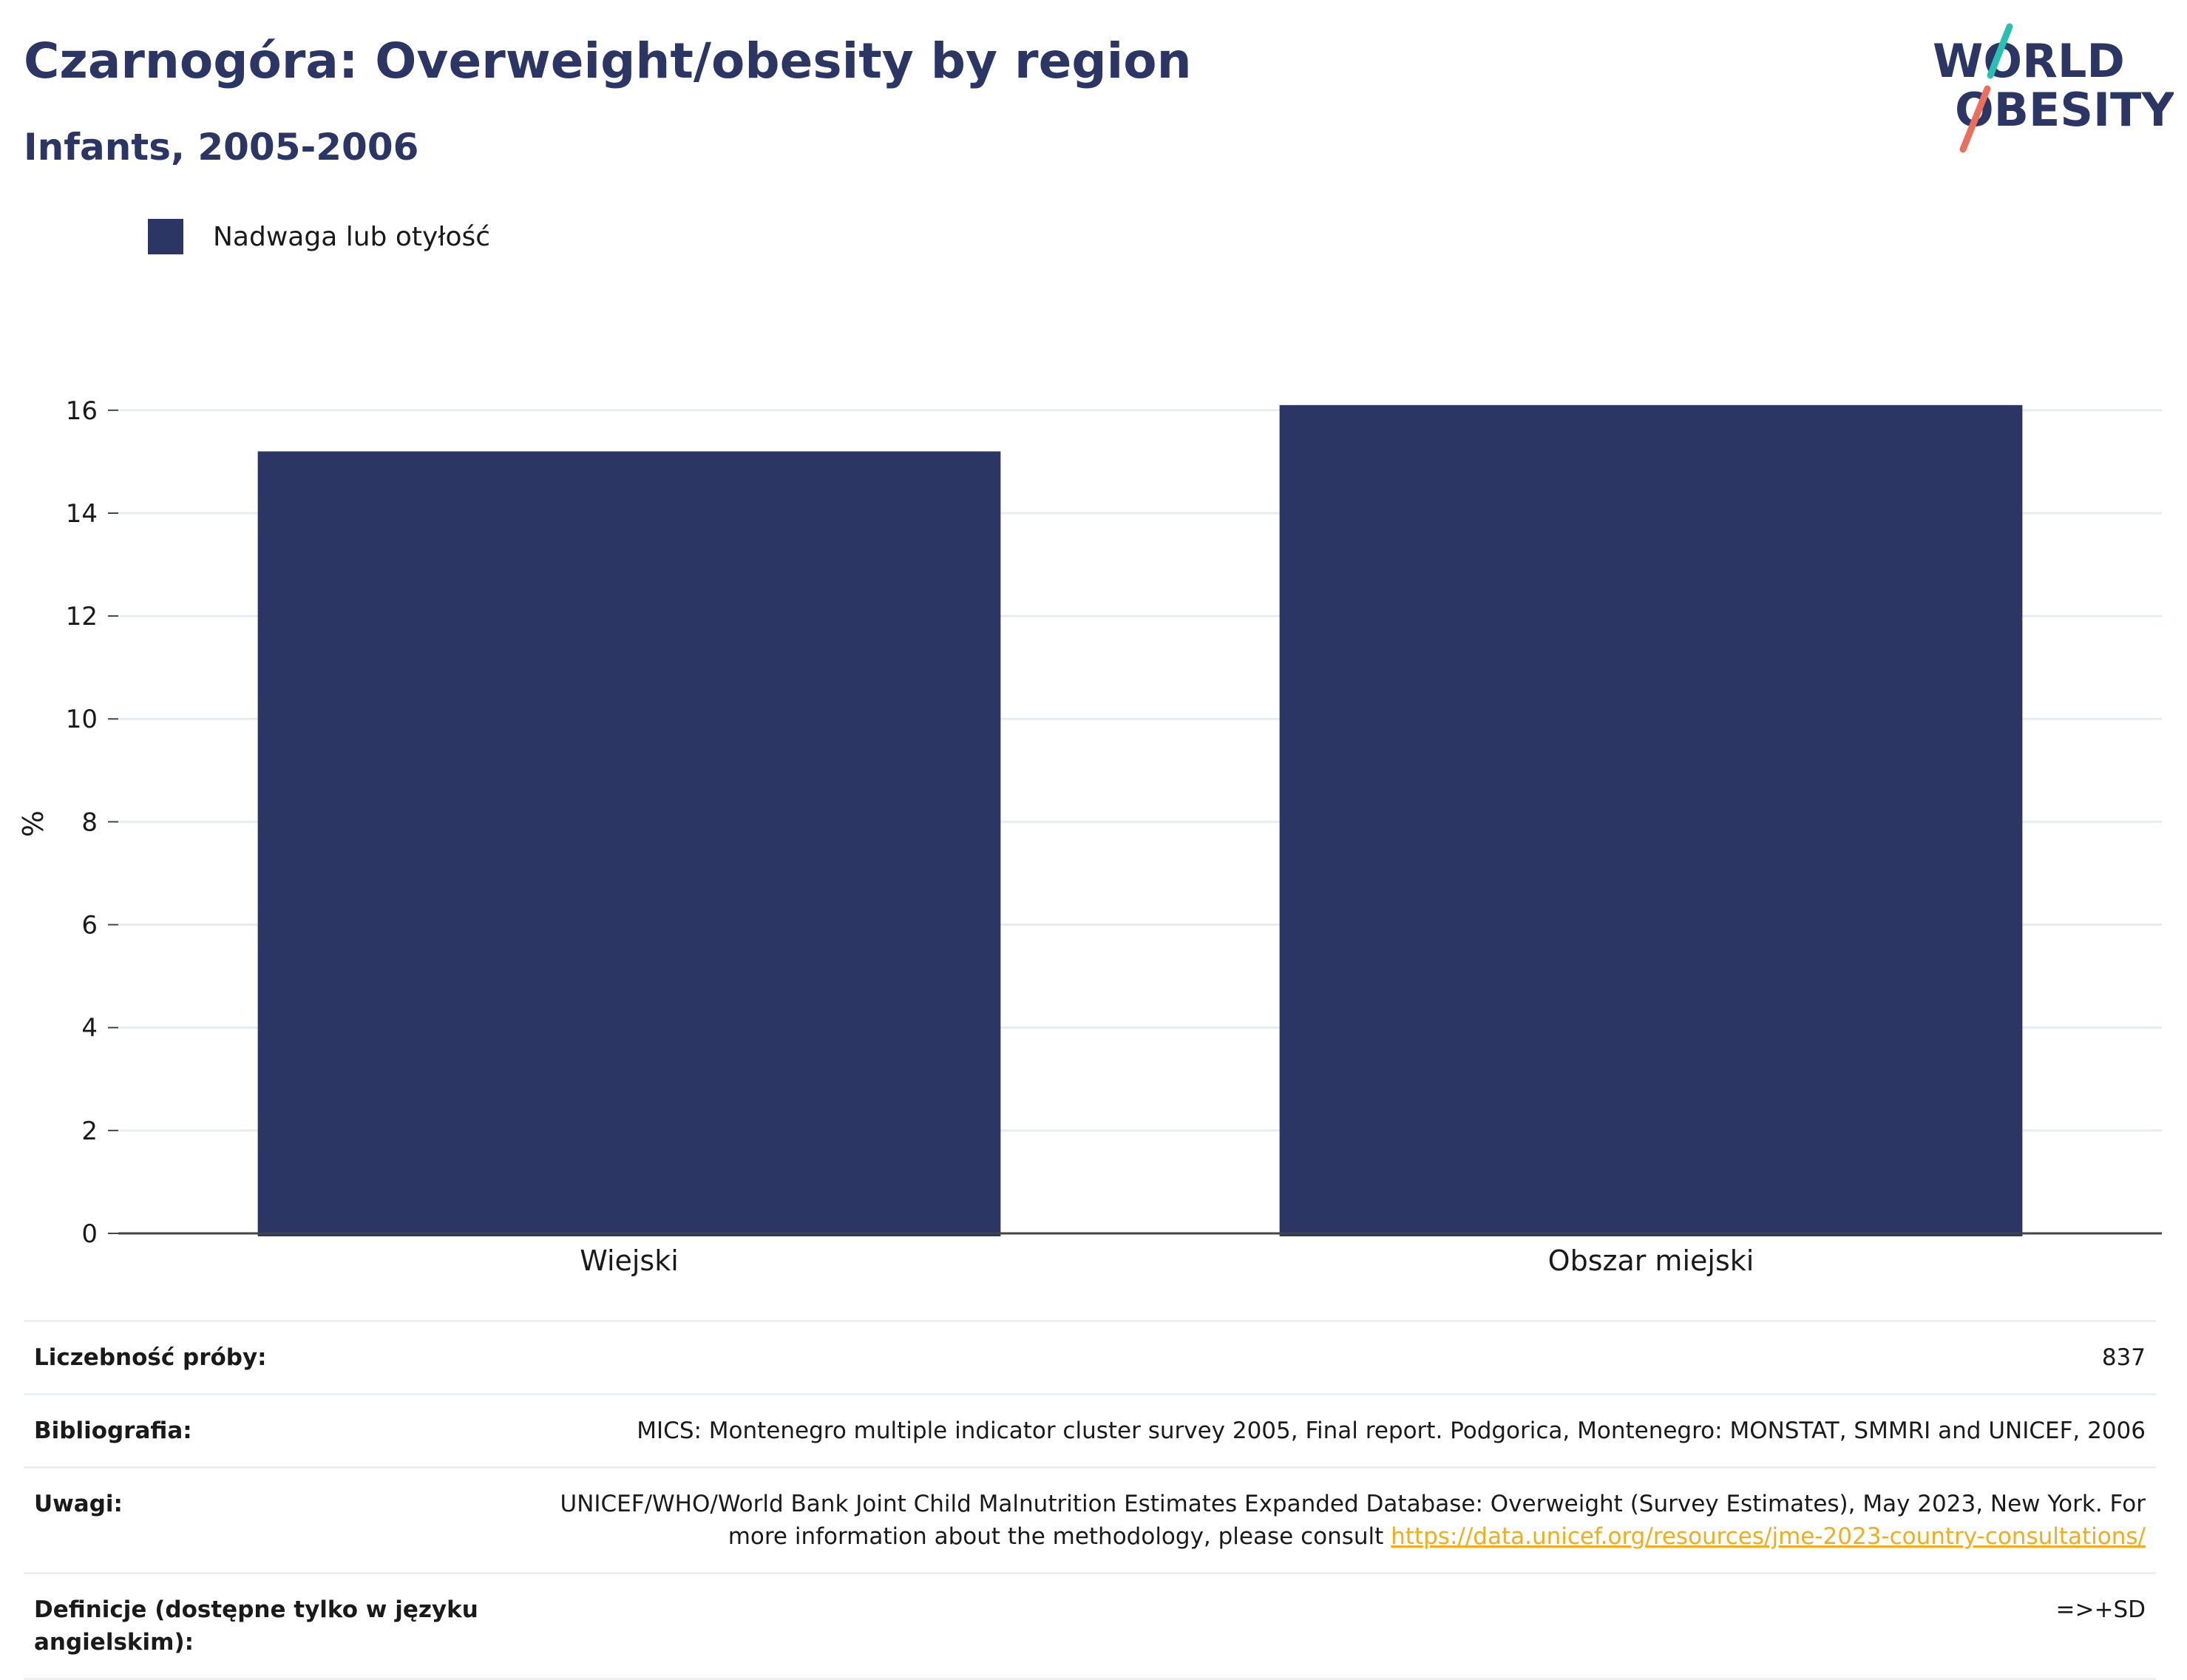 This screenshot has height=1680, width=2187. I want to click on logo-line1: WORLD, so click(2029, 61).